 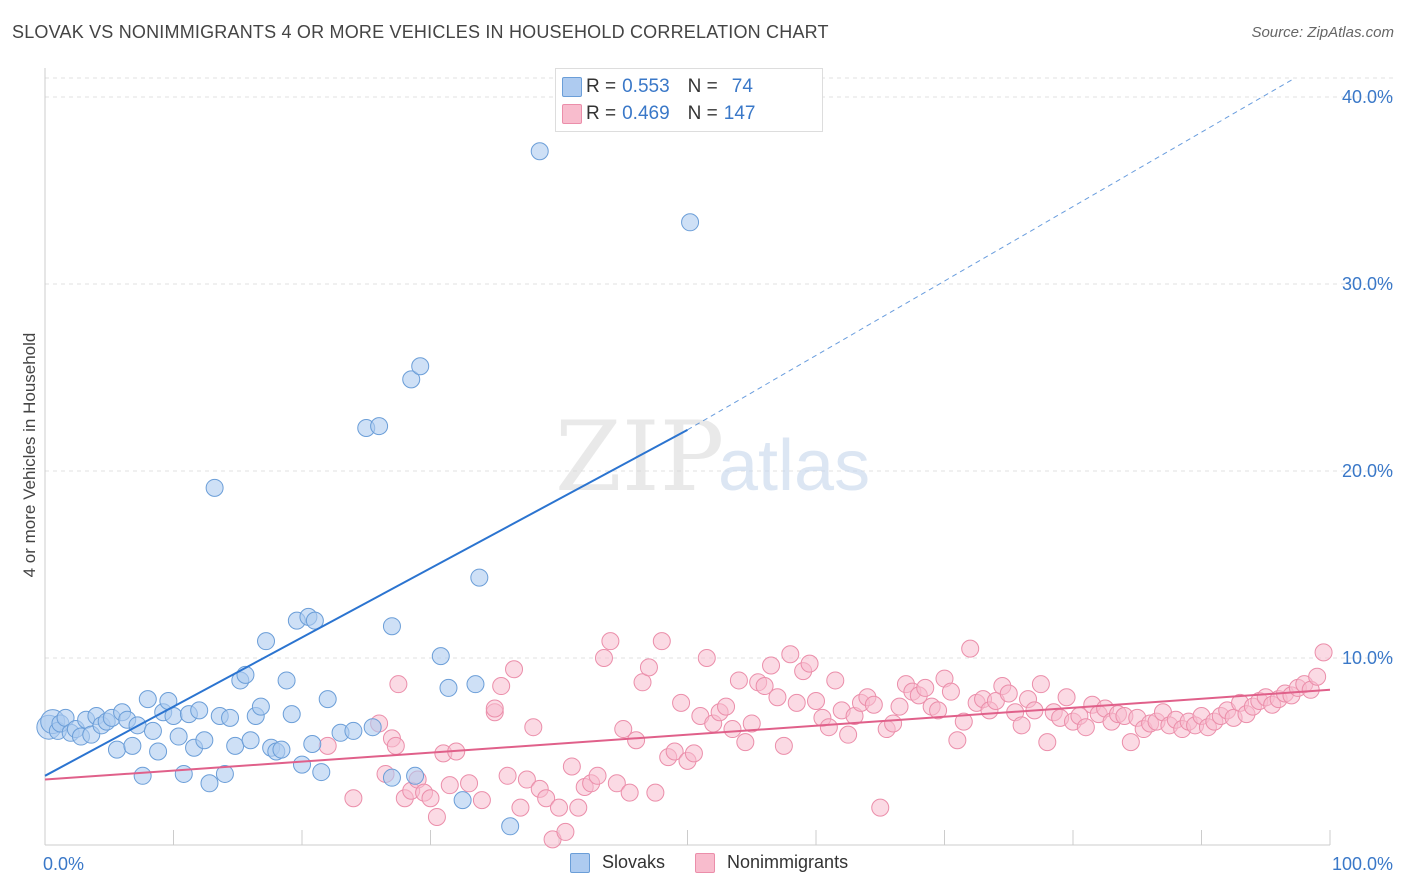 What do you see at coordinates (788, 862) in the screenshot?
I see `legend-label-nonimmigrants: Nonimmigrants` at bounding box center [788, 862].